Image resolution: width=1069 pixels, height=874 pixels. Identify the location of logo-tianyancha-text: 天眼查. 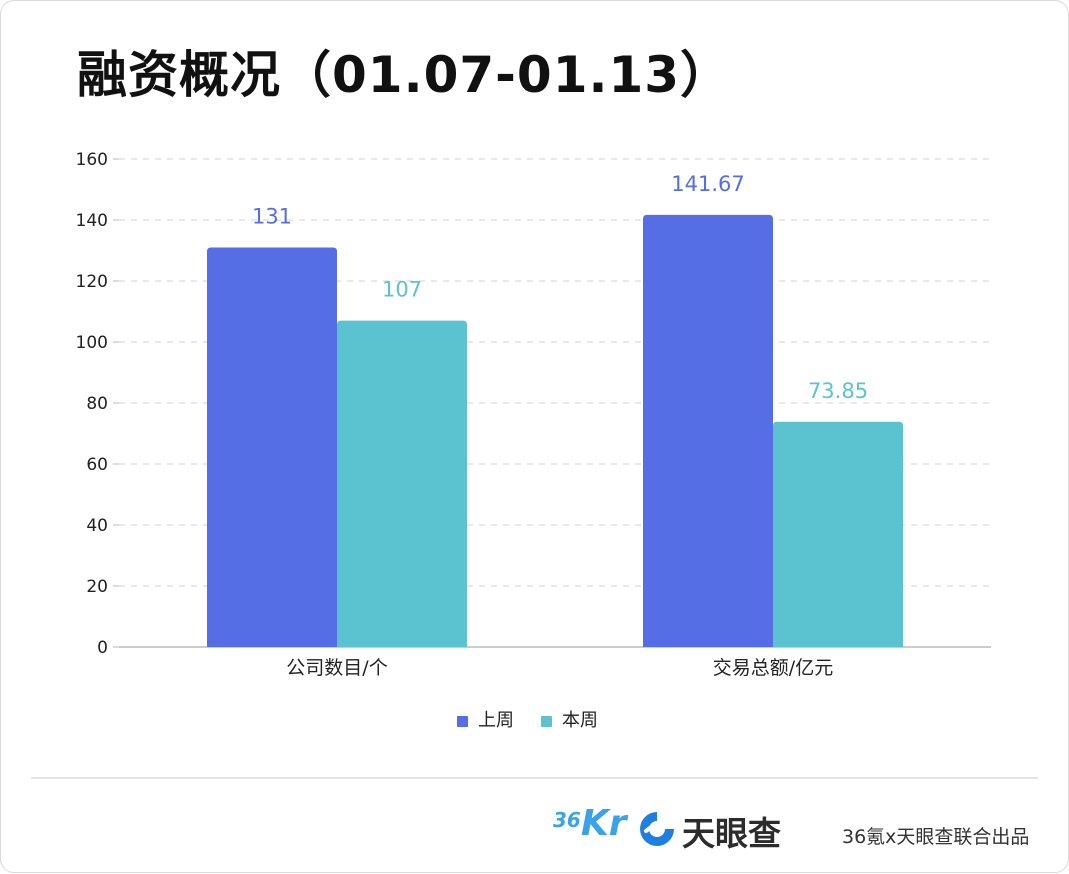
(731, 833).